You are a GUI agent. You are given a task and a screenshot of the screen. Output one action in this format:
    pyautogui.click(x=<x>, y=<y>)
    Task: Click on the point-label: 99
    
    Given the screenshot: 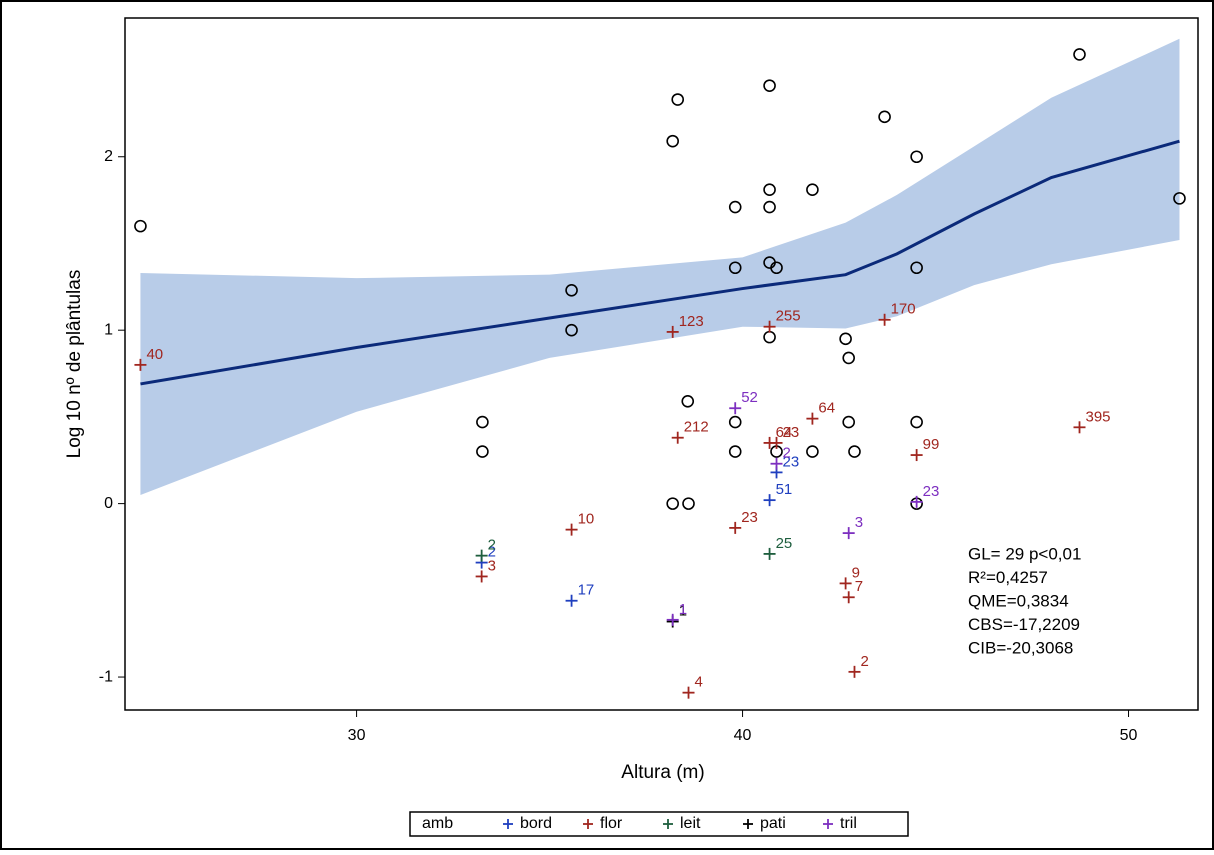 What is the action you would take?
    pyautogui.click(x=931, y=444)
    